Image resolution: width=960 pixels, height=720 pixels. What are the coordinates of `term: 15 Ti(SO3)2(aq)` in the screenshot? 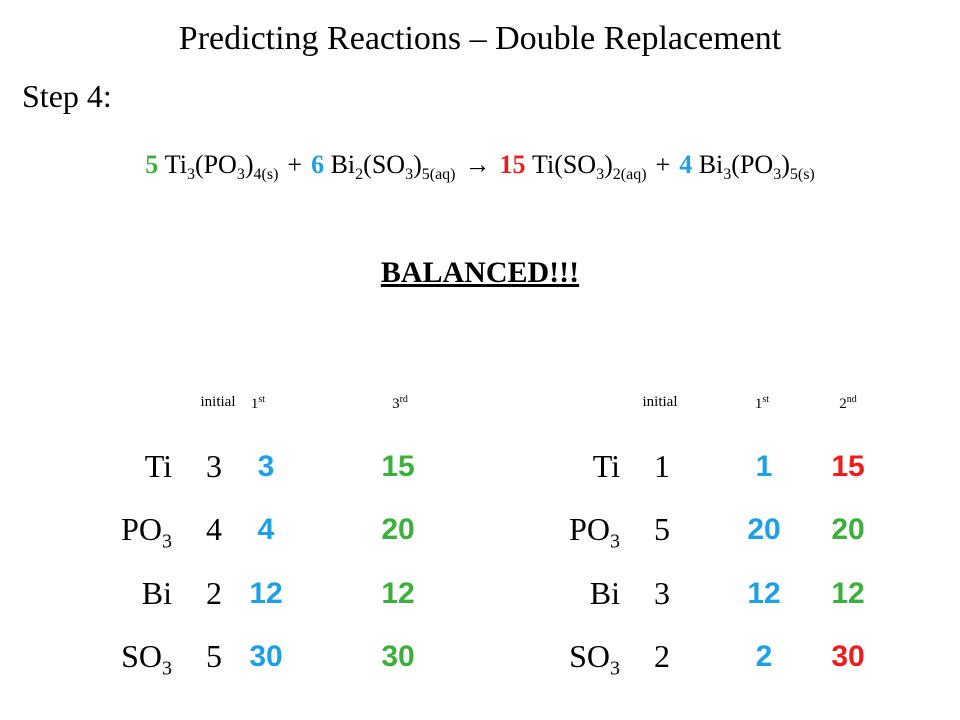 It's located at (573, 166).